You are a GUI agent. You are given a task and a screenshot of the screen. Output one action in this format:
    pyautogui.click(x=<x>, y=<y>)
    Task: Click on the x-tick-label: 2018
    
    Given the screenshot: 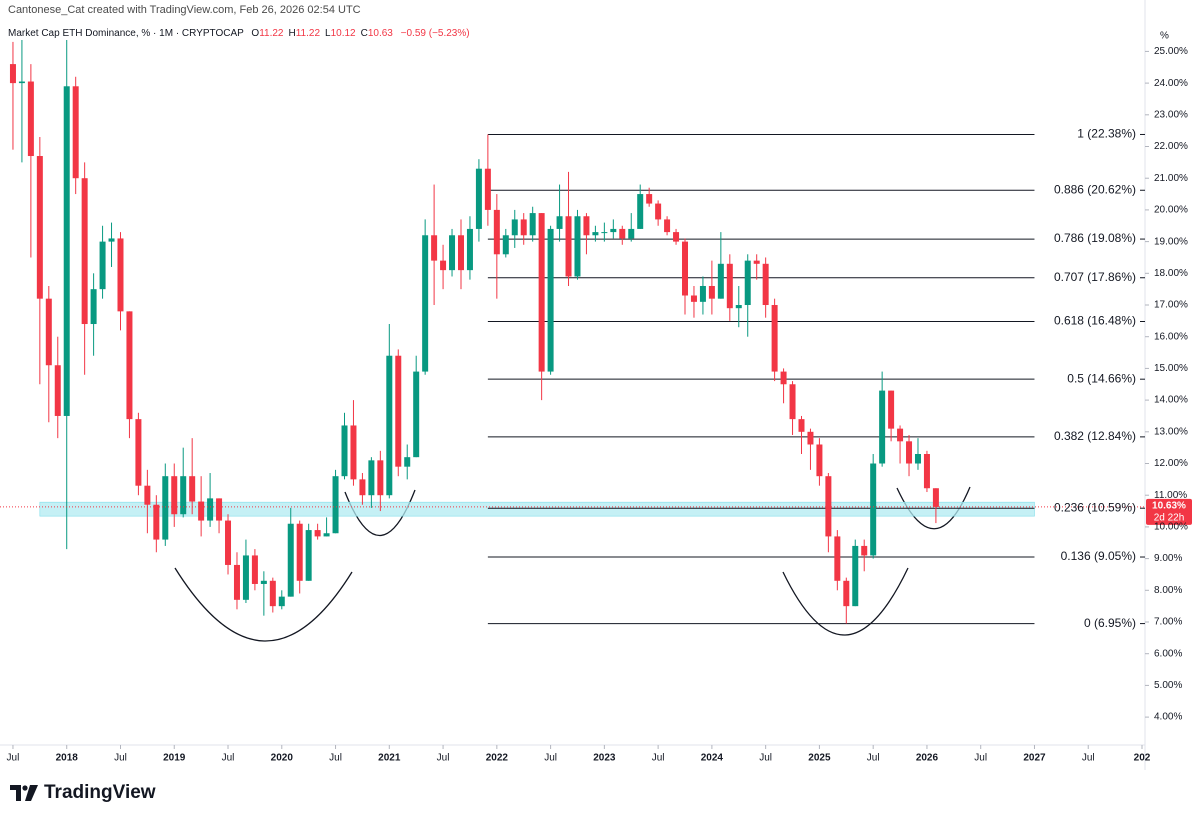 What is the action you would take?
    pyautogui.click(x=67, y=758)
    